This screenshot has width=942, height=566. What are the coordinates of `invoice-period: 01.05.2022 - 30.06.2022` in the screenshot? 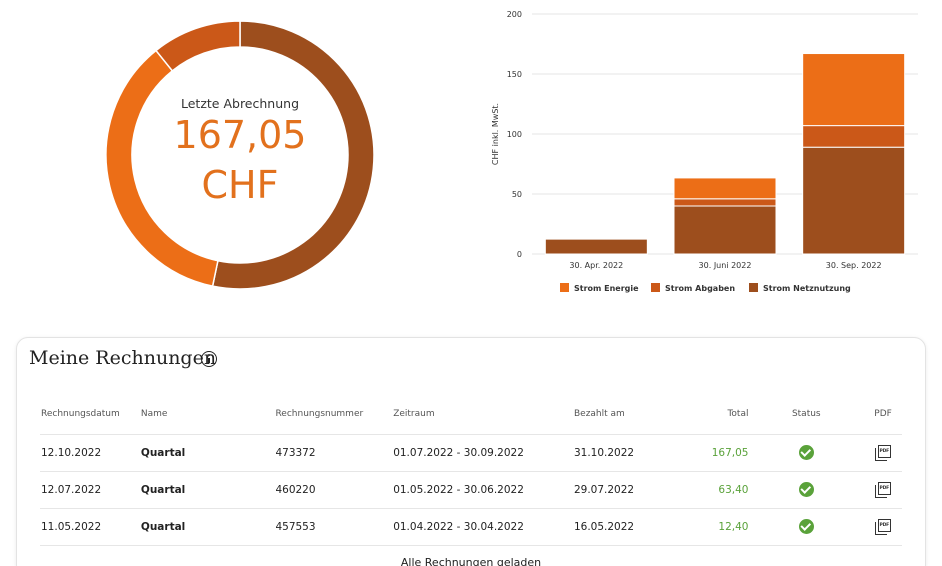 It's located at (483, 490).